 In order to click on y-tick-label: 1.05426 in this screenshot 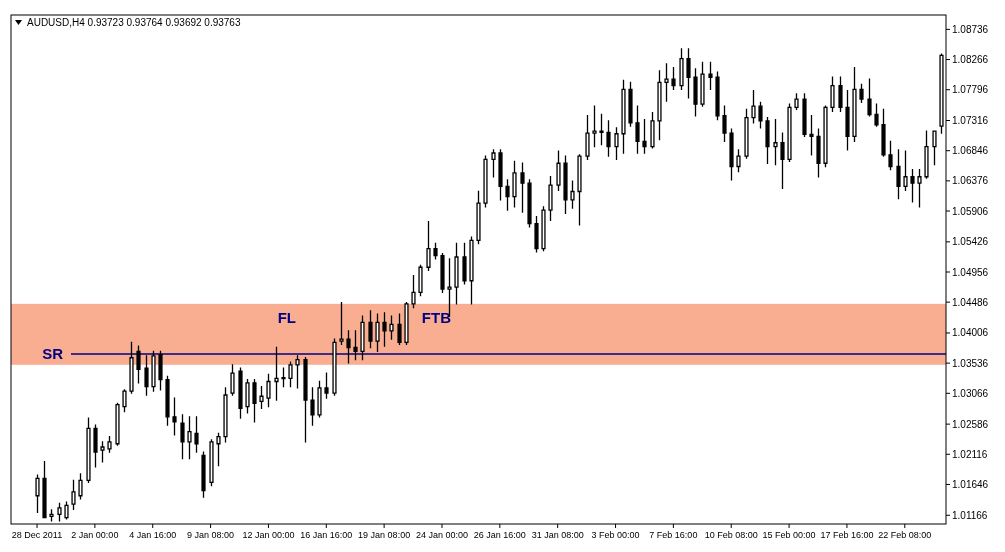, I will do `click(970, 242)`.